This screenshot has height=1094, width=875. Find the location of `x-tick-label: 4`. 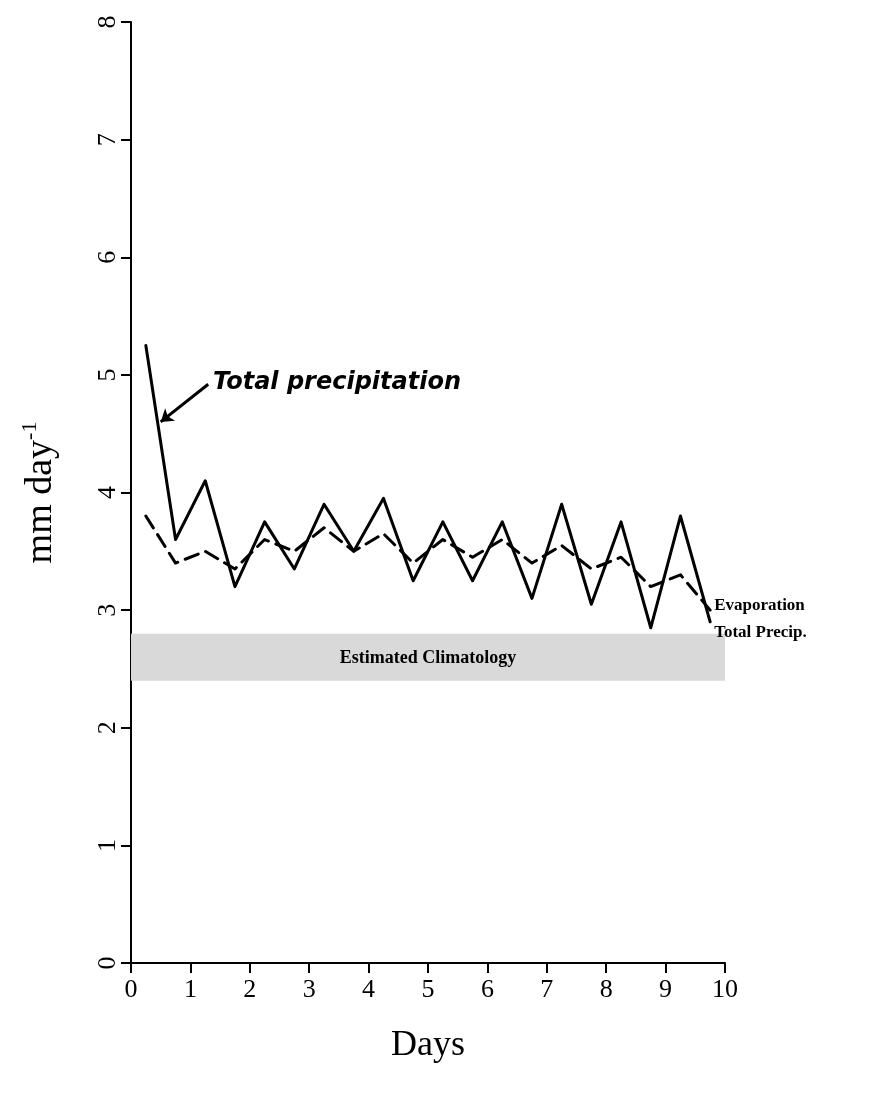

x-tick-label: 4 is located at coordinates (369, 988).